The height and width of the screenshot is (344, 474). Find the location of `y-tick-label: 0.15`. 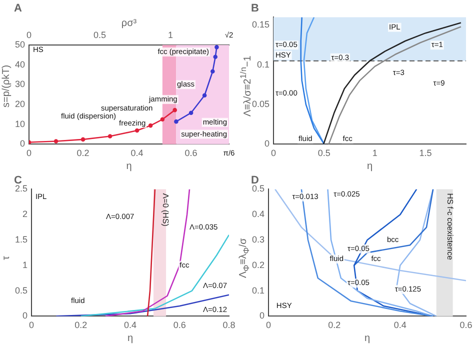

y-tick-label: 0.15 is located at coordinates (261, 25).